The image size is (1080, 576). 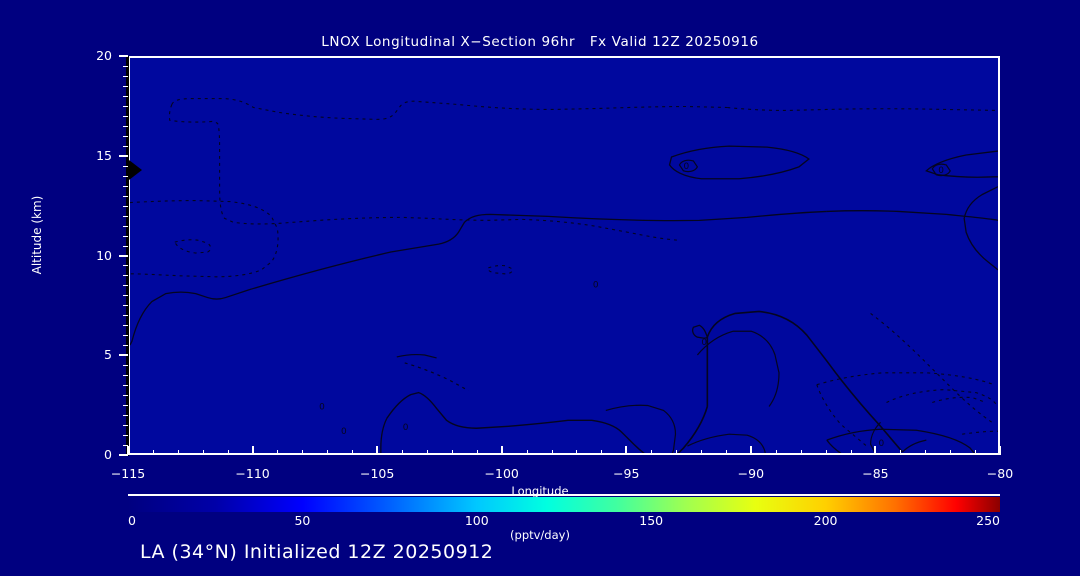 I want to click on colorbar-top-rule, so click(x=564, y=495).